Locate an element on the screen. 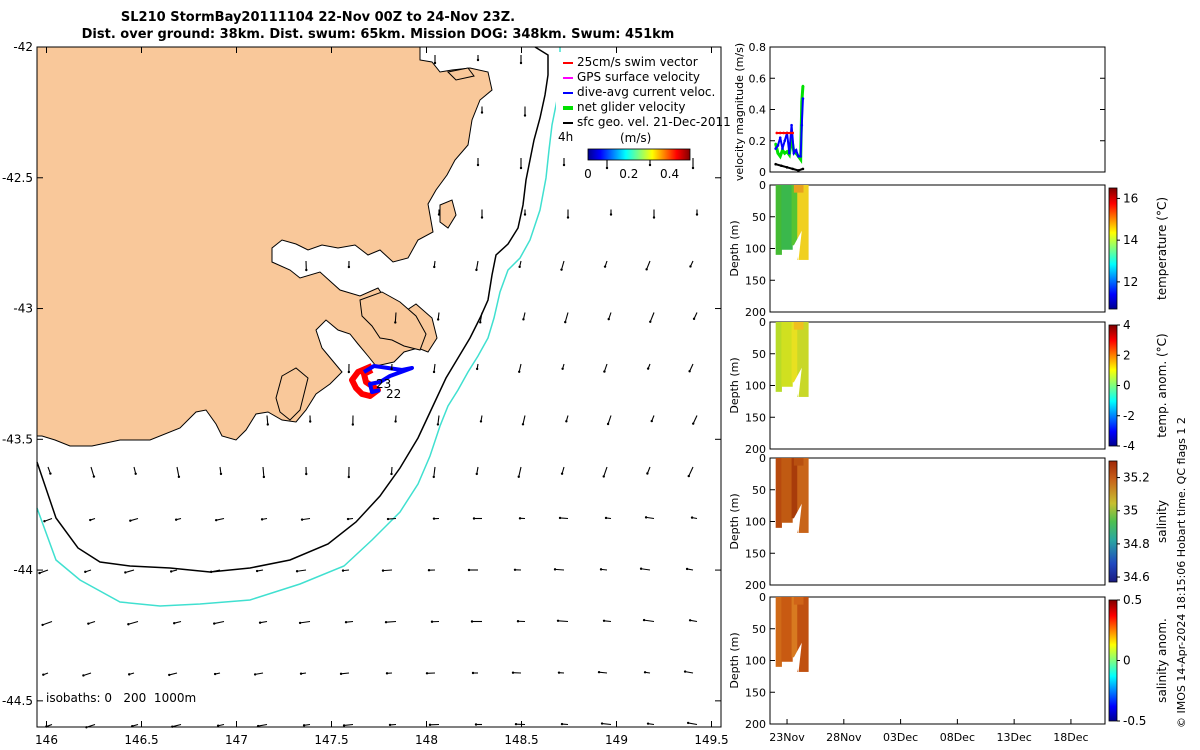 This screenshot has width=1200, height=750. map-x-tick-label: 148.5 is located at coordinates (521, 740).